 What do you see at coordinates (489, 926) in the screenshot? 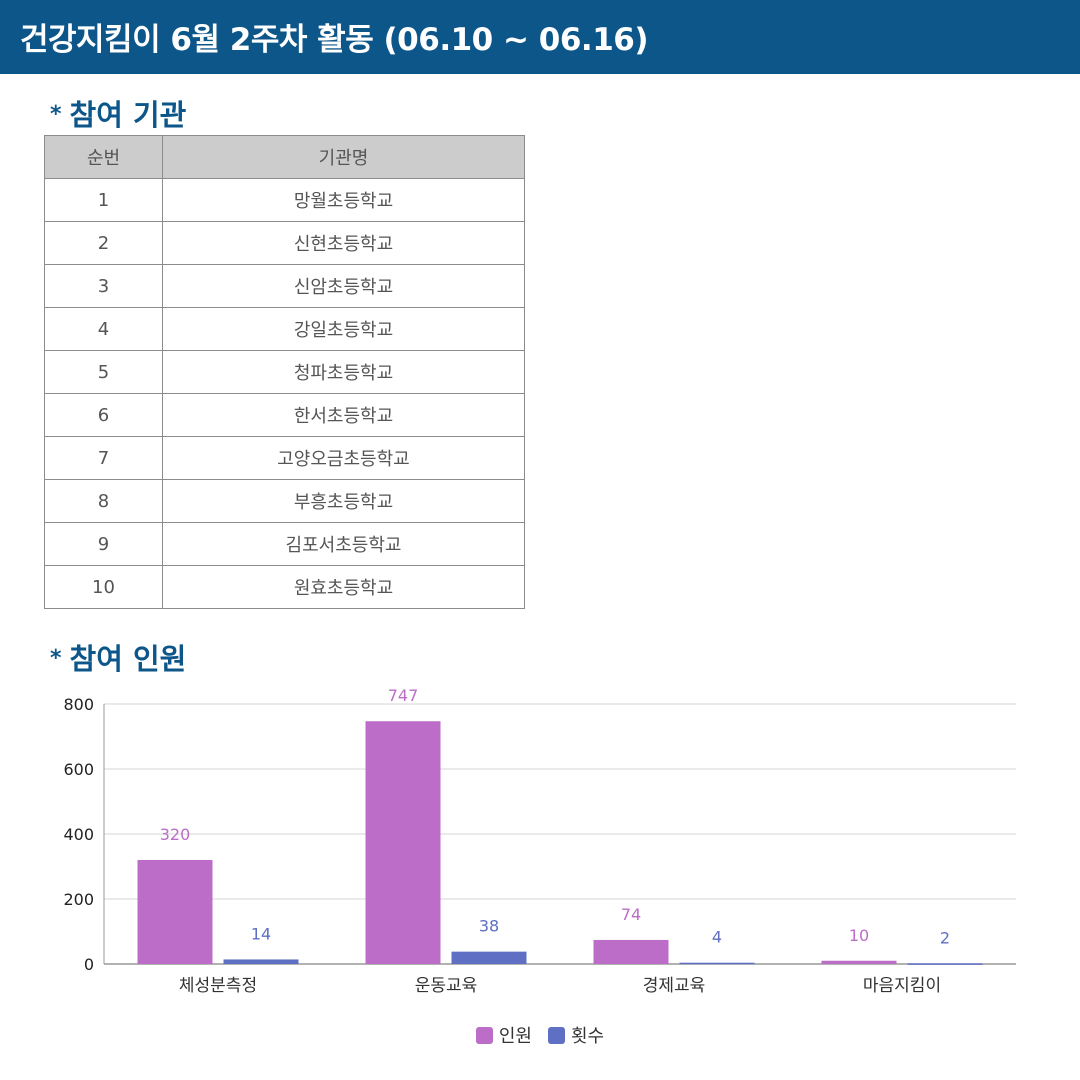
I see `data-label: 38` at bounding box center [489, 926].